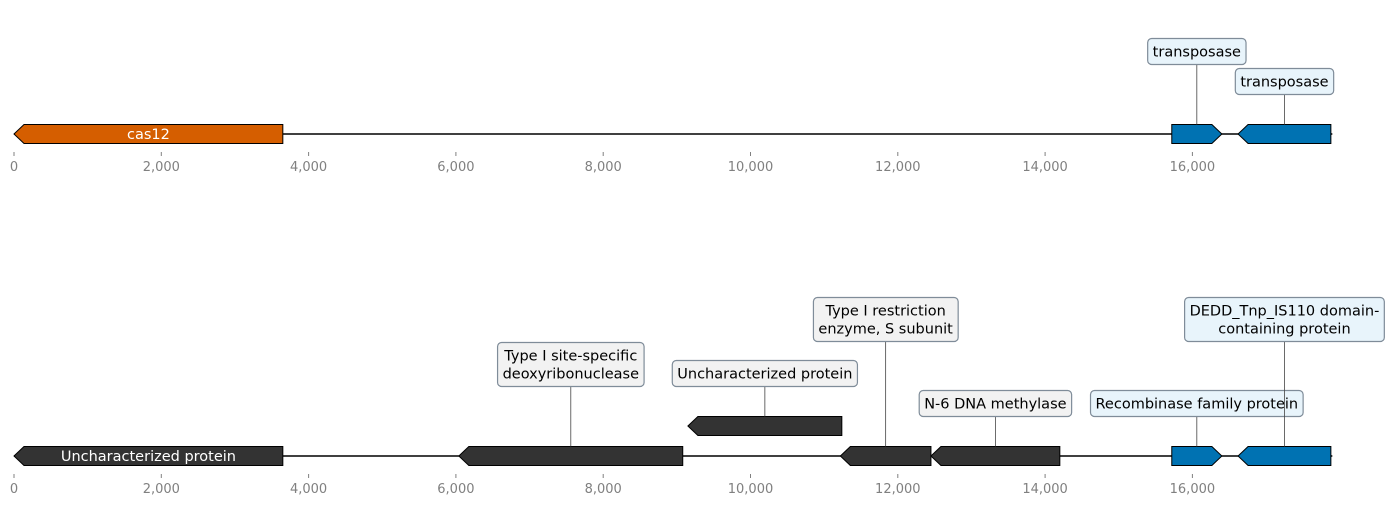  What do you see at coordinates (885, 330) in the screenshot?
I see `callout-label-line: enzyme, S subunit` at bounding box center [885, 330].